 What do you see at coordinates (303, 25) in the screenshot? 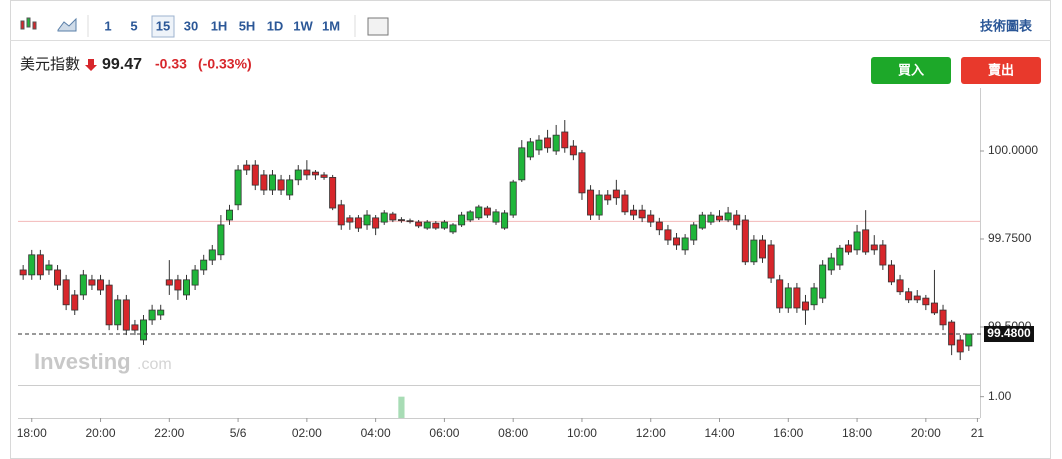
I see `interval: 1W` at bounding box center [303, 25].